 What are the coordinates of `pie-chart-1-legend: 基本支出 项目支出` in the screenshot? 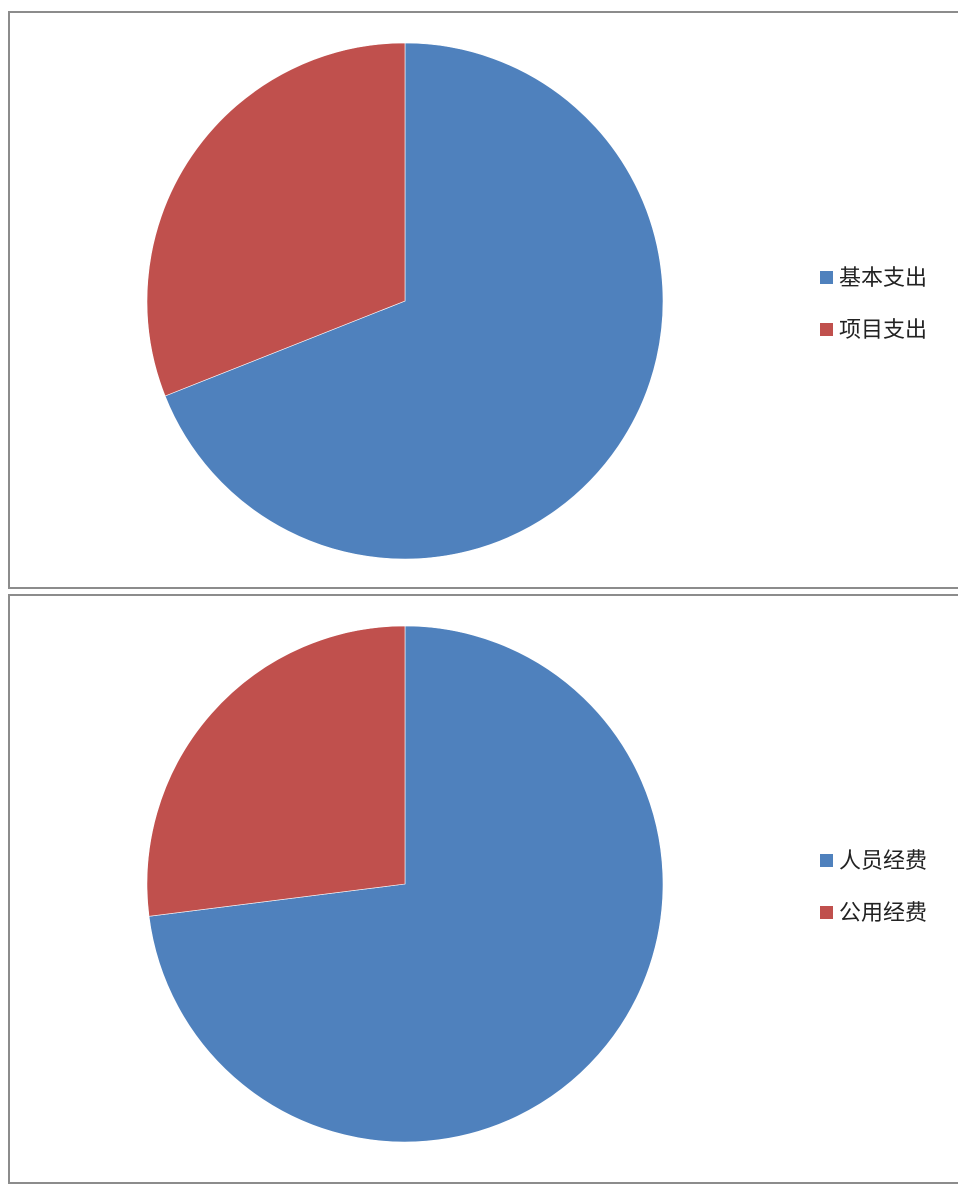 It's located at (873, 304).